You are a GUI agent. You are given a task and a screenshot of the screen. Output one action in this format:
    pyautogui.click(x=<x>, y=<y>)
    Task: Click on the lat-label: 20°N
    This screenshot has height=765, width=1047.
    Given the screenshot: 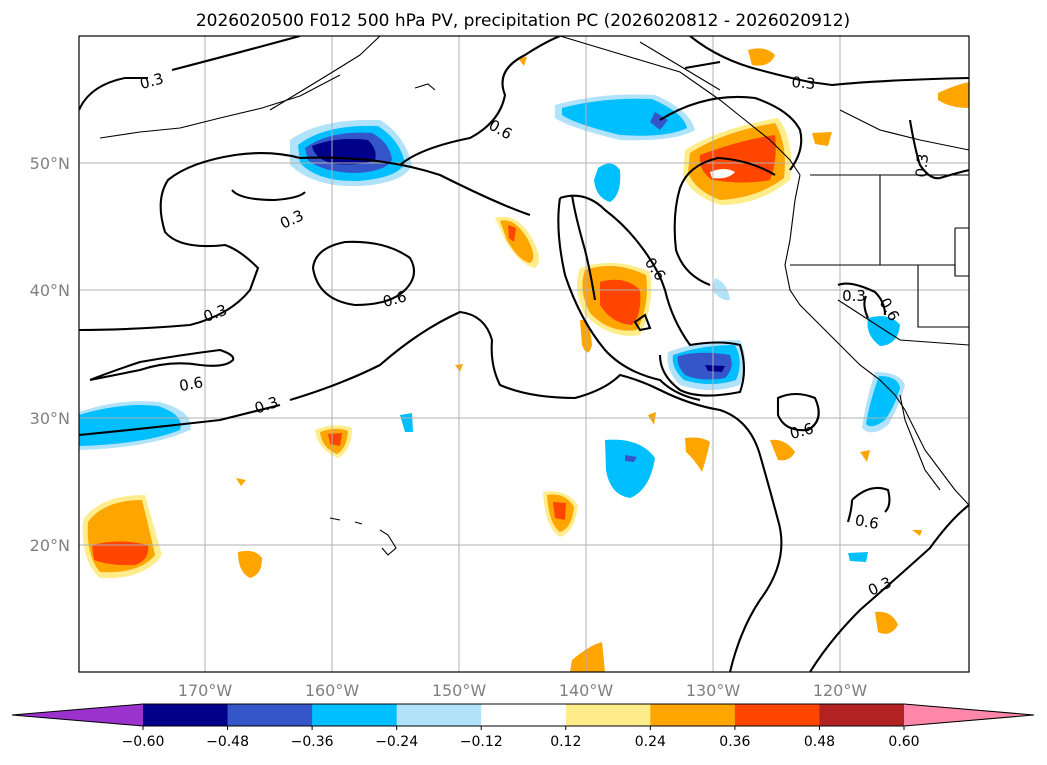 What is the action you would take?
    pyautogui.click(x=50, y=545)
    